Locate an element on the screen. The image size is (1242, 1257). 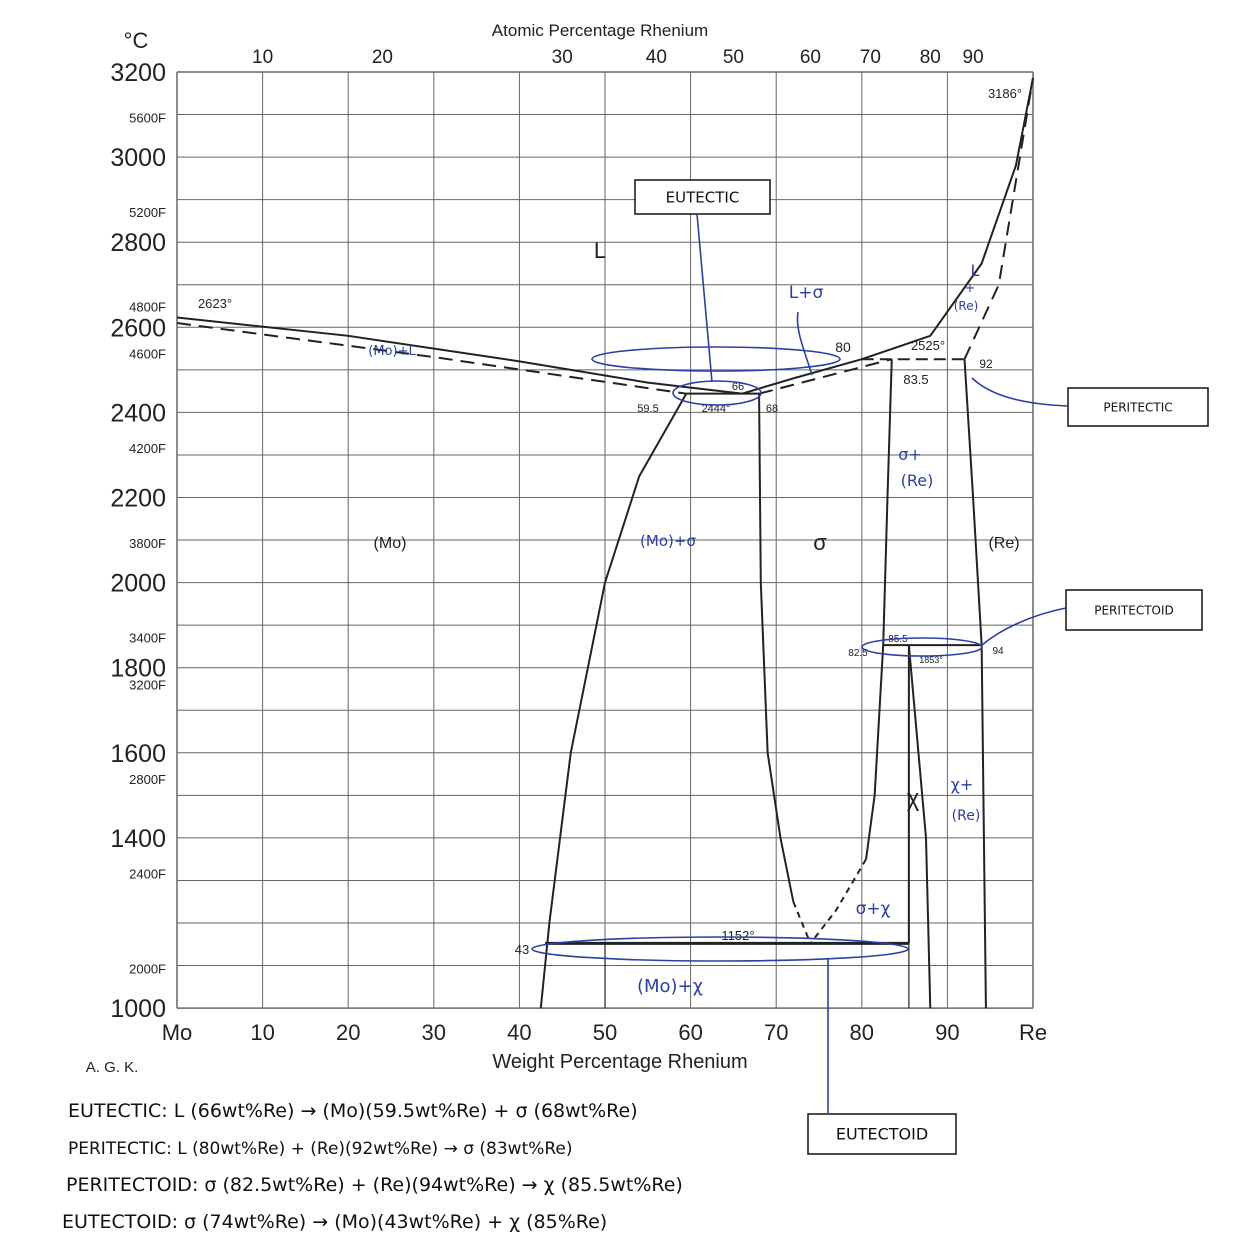
annotation-l-re: (Re) is located at coordinates (966, 306).